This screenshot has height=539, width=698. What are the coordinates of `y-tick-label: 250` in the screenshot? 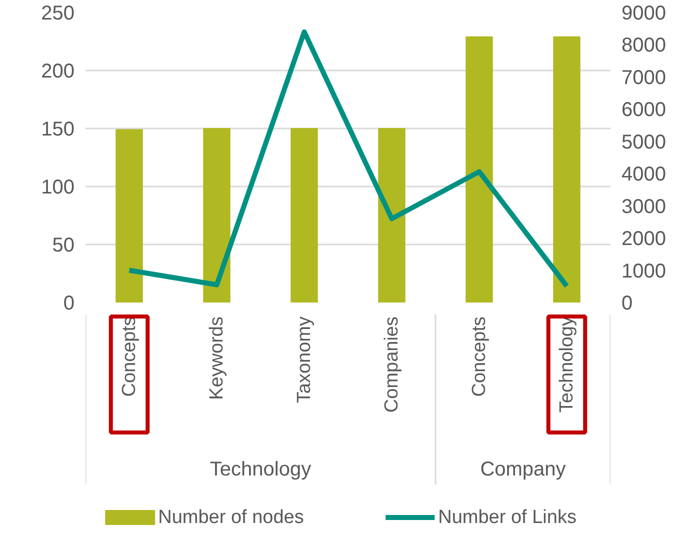 It's located at (58, 13).